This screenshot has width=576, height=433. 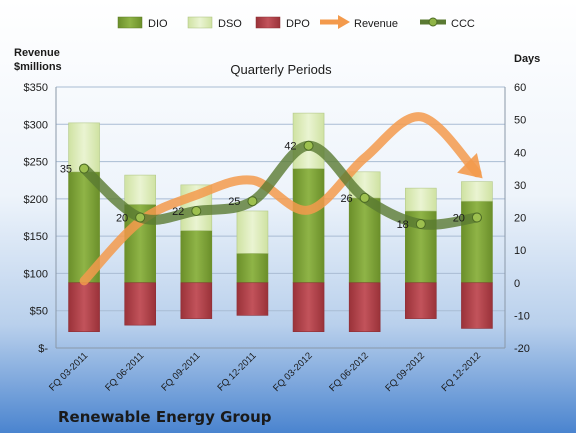 What do you see at coordinates (36, 125) in the screenshot?
I see `left-tick-label: $300` at bounding box center [36, 125].